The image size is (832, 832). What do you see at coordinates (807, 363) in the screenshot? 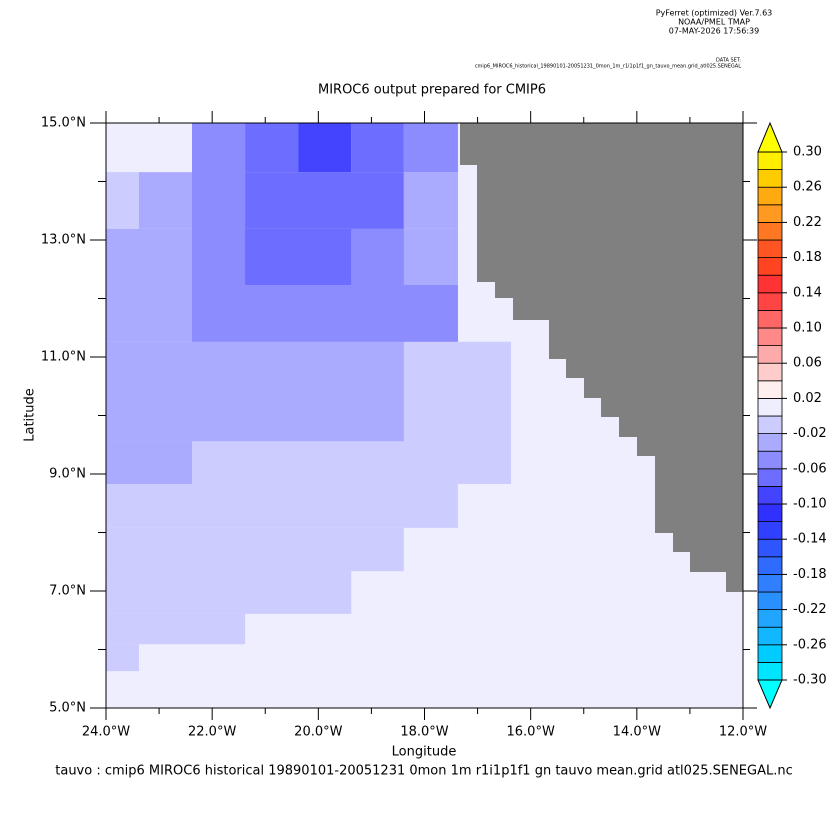
I see `colorbar-tick-label: 0.06` at bounding box center [807, 363].